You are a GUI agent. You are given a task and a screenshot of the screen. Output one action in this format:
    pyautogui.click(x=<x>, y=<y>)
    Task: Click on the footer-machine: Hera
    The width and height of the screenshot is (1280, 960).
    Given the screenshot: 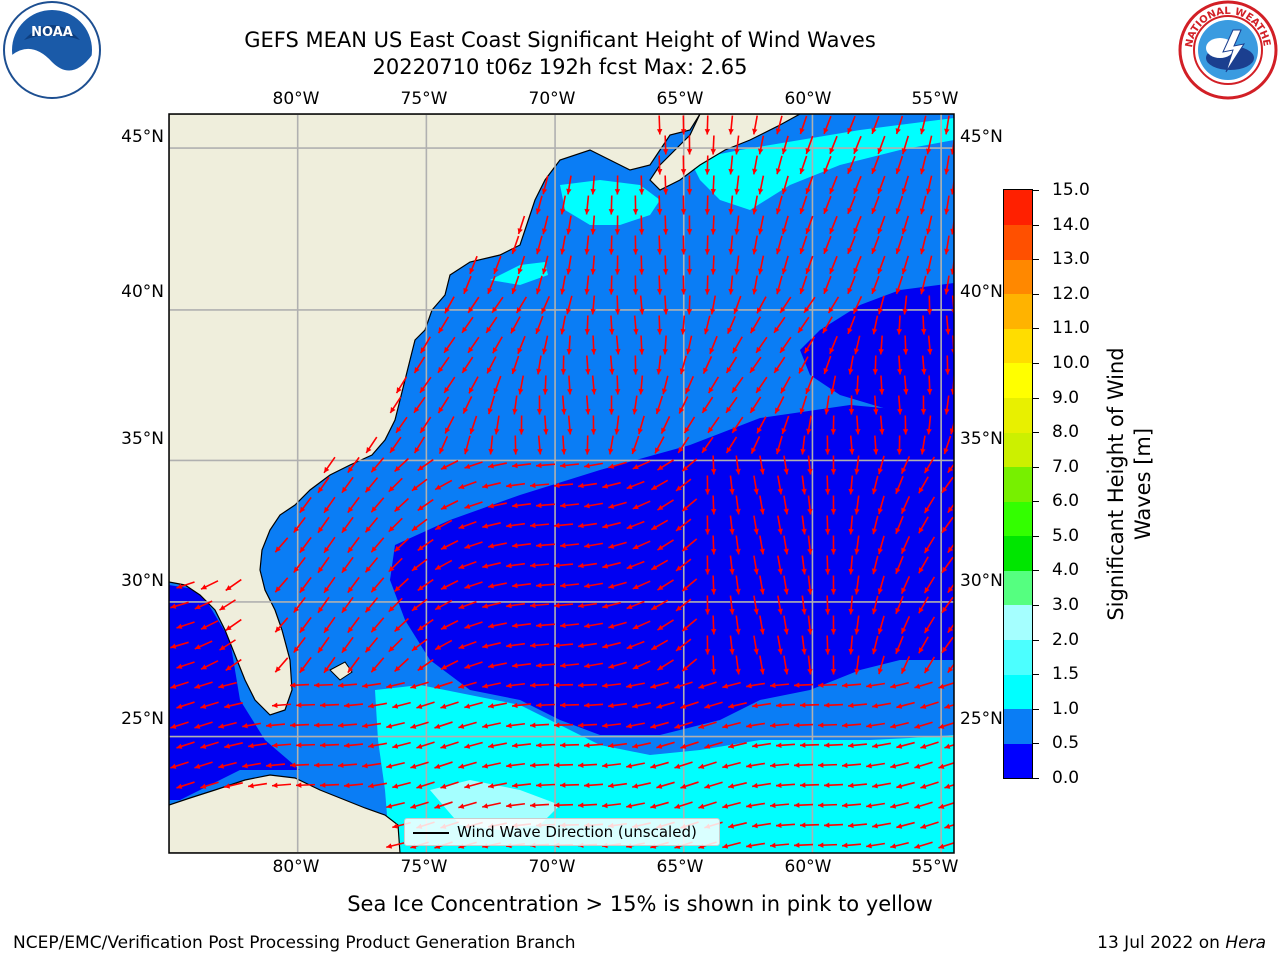 What is the action you would take?
    pyautogui.click(x=1245, y=943)
    